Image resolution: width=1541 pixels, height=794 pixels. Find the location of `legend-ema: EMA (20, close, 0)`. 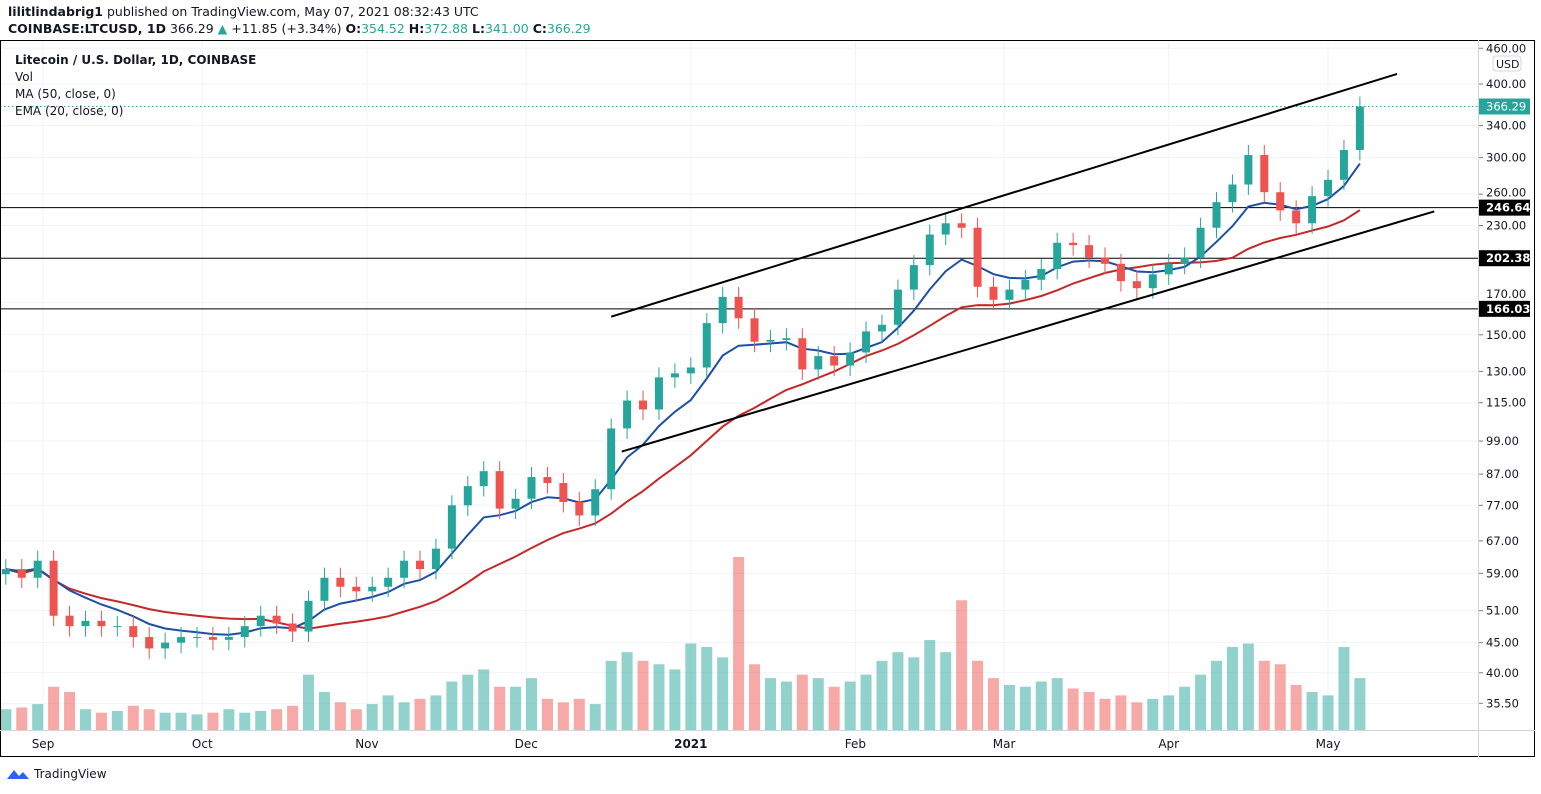

legend-ema: EMA (20, close, 0) is located at coordinates (69, 111).